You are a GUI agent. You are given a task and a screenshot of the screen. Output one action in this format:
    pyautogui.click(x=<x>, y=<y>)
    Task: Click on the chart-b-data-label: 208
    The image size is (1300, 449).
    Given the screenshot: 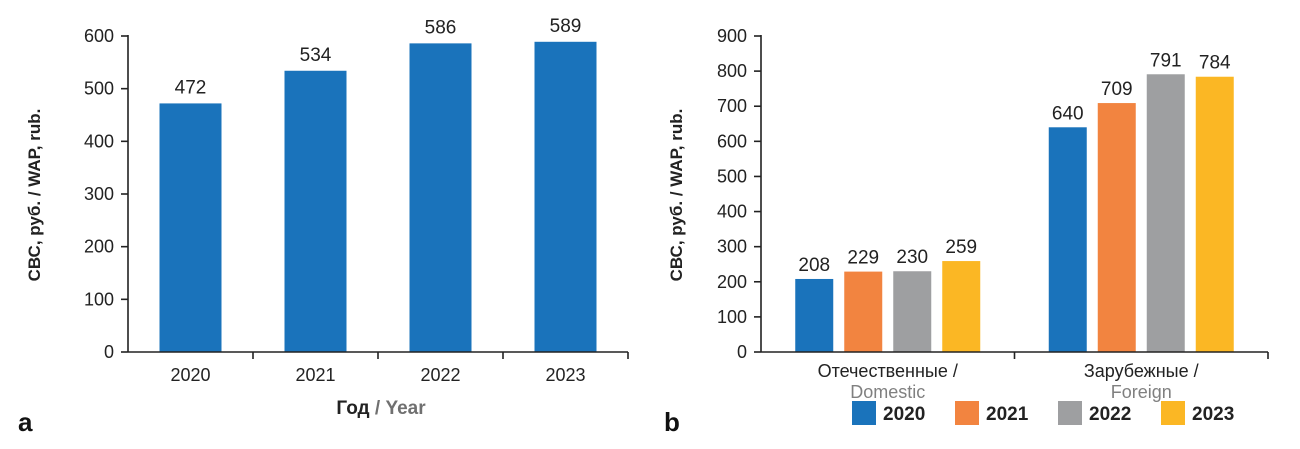 What is the action you would take?
    pyautogui.click(x=814, y=265)
    